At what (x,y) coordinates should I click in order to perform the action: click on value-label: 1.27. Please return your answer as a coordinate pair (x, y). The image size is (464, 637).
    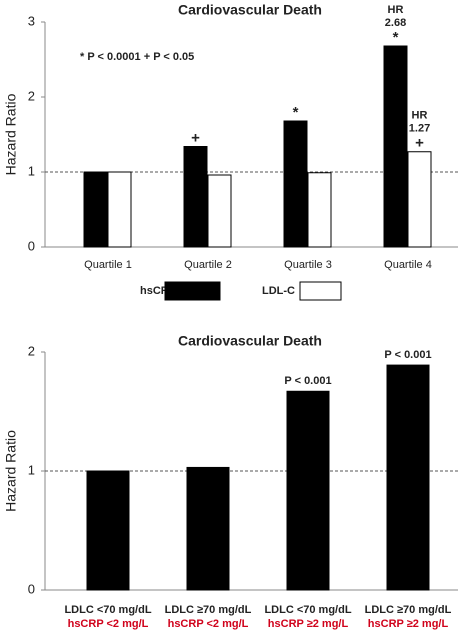
    Looking at the image, I should click on (419, 129).